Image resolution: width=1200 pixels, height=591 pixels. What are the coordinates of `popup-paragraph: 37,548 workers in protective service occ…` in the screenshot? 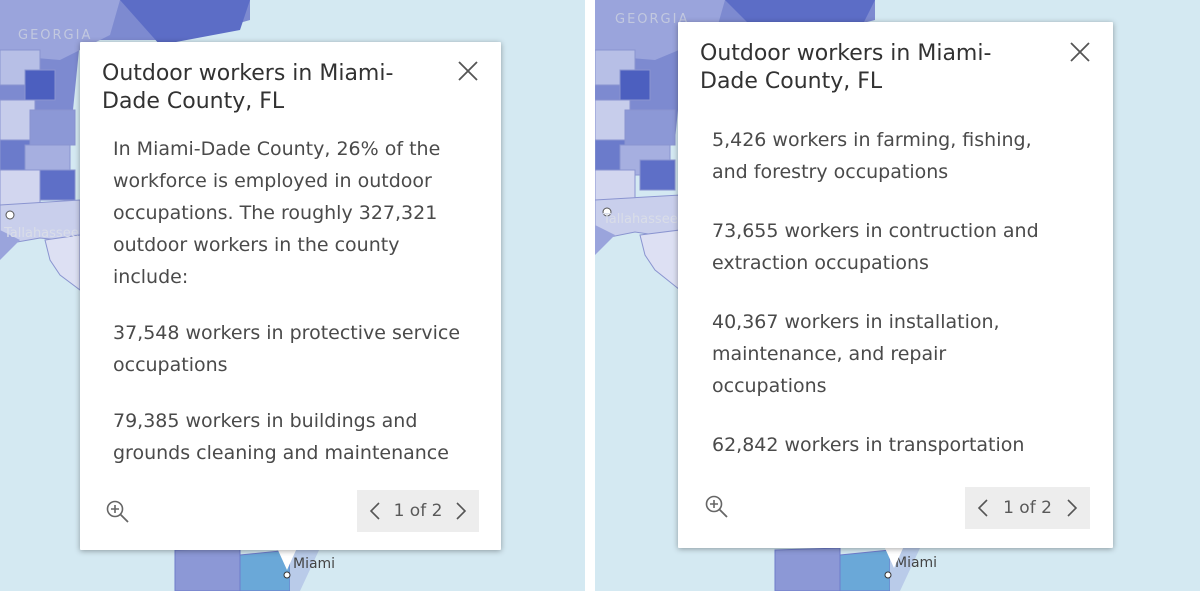 It's located at (303, 349).